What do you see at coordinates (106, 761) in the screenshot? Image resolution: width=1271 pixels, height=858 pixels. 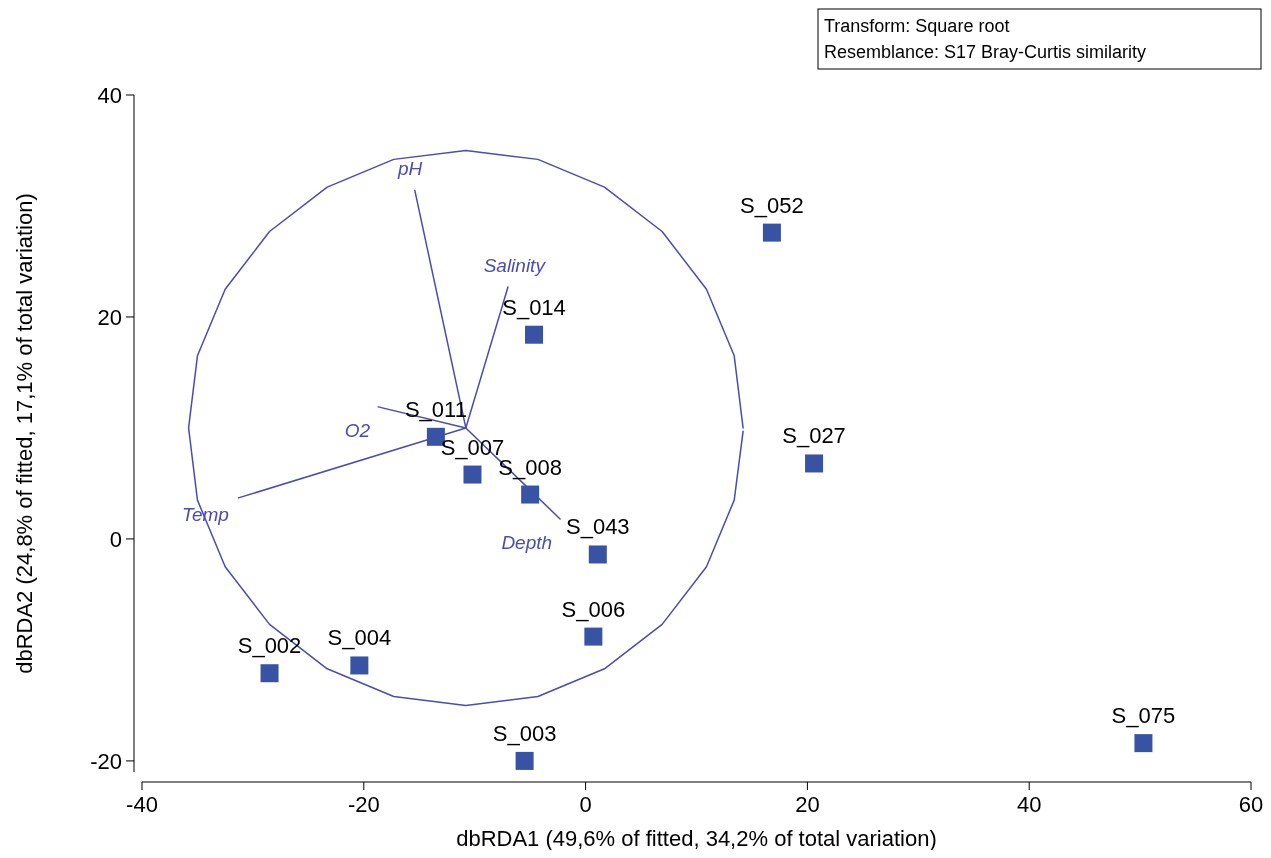 I see `y-tick-label: -20` at bounding box center [106, 761].